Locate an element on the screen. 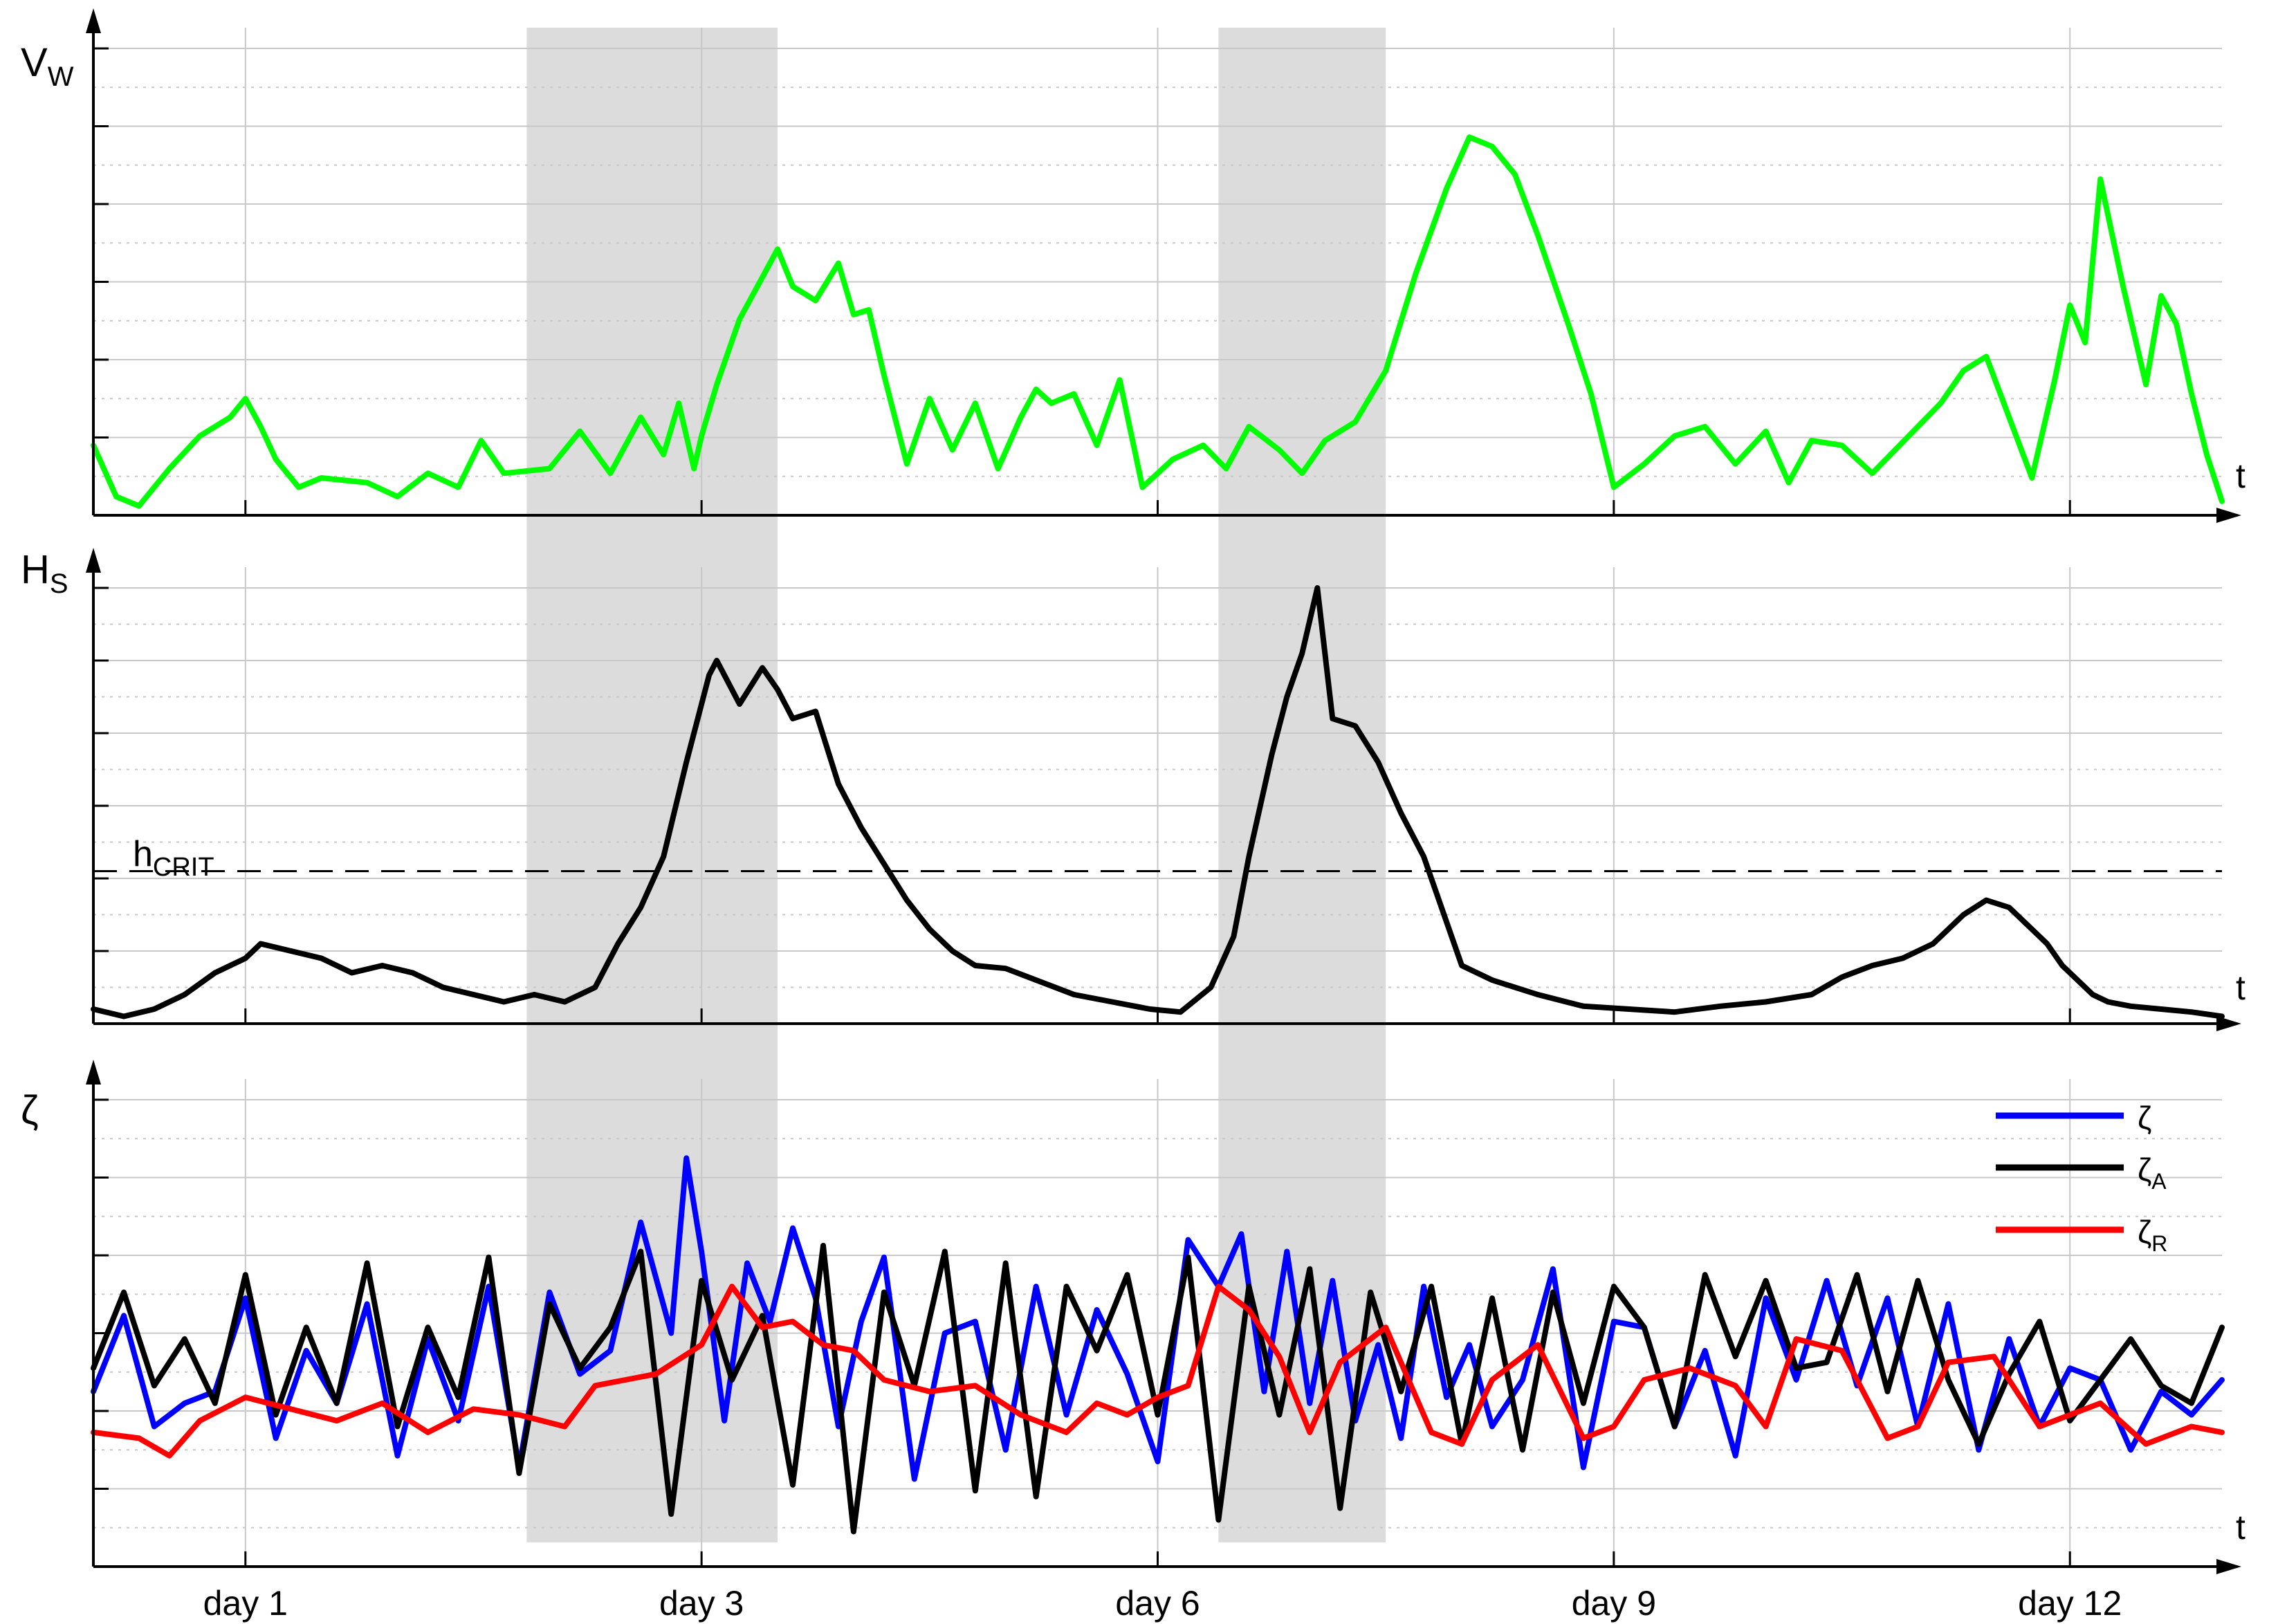 Image resolution: width=2278 pixels, height=1624 pixels. panel-2-x-axis-letter: t is located at coordinates (2240, 987).